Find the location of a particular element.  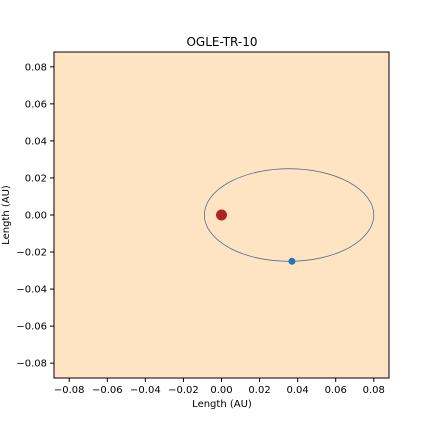

y-tick-label: 0.08 is located at coordinates (36, 67).